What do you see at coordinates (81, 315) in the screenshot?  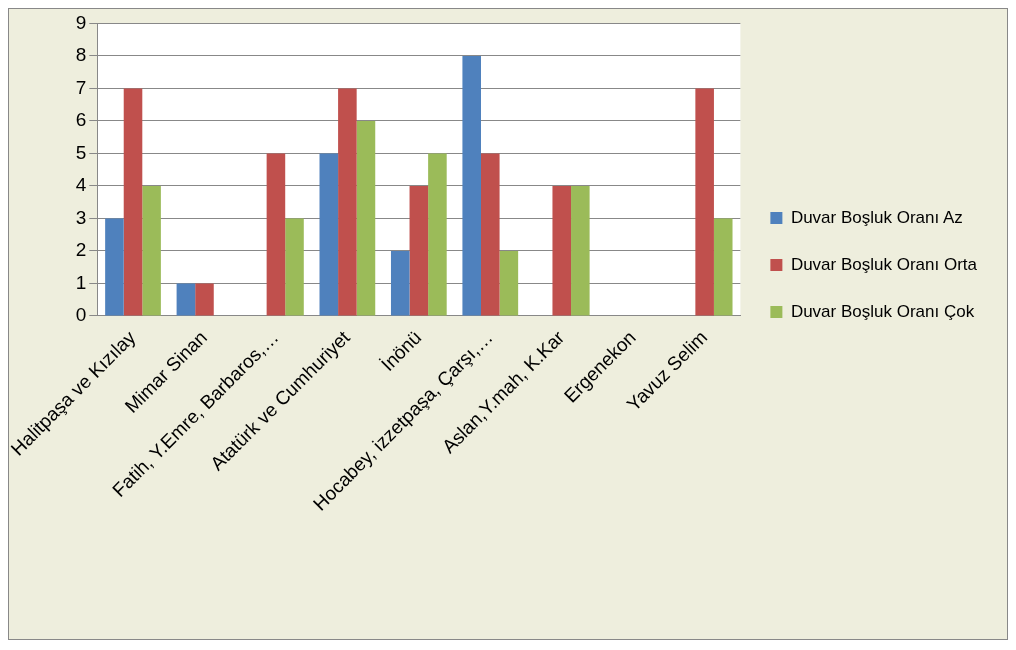 I see `y-tick-label: 0` at bounding box center [81, 315].